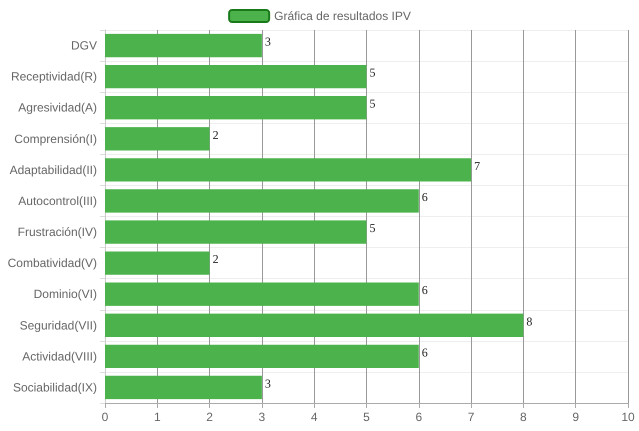  What do you see at coordinates (83, 45) in the screenshot?
I see `y-tick-label: DGV` at bounding box center [83, 45].